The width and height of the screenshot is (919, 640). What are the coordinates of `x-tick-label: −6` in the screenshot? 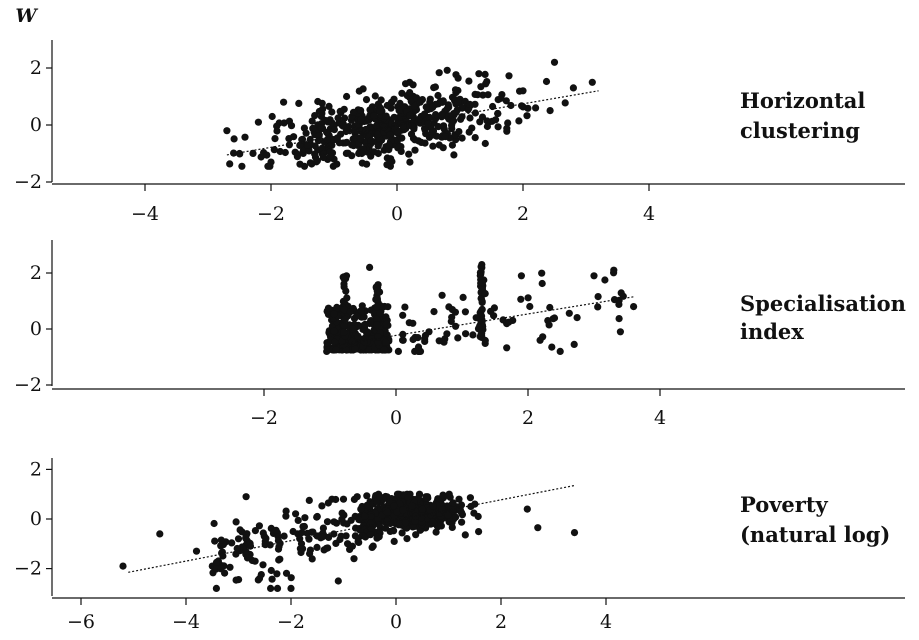 It's located at (81, 622).